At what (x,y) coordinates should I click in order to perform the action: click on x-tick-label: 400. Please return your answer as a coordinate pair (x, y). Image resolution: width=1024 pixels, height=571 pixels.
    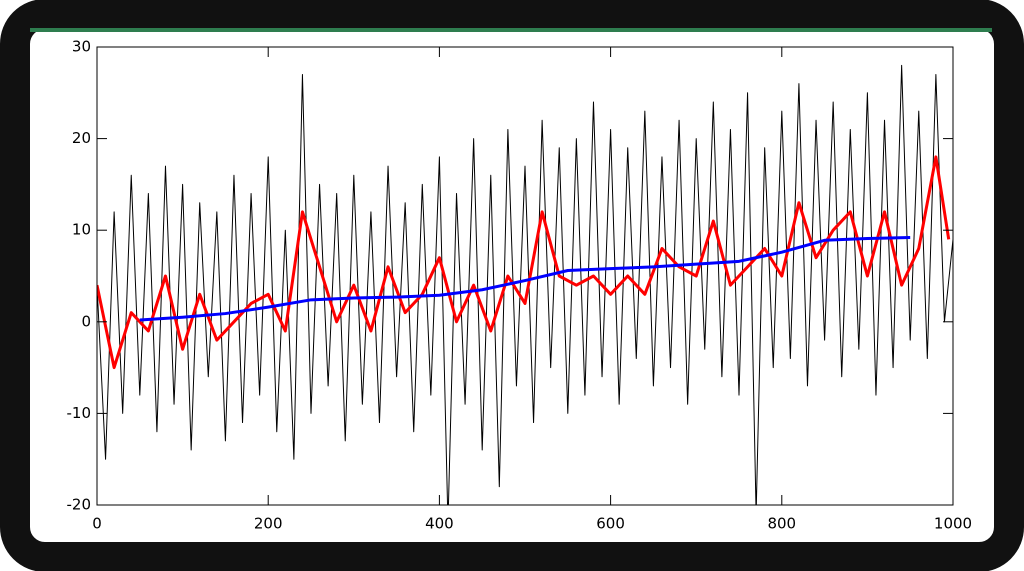
    Looking at the image, I should click on (439, 524).